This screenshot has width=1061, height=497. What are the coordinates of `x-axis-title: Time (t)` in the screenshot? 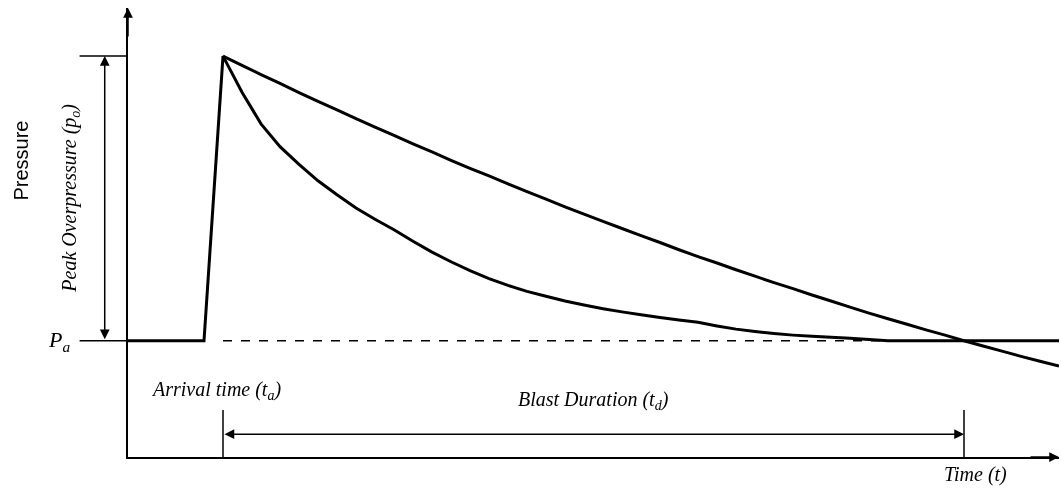 It's located at (976, 474).